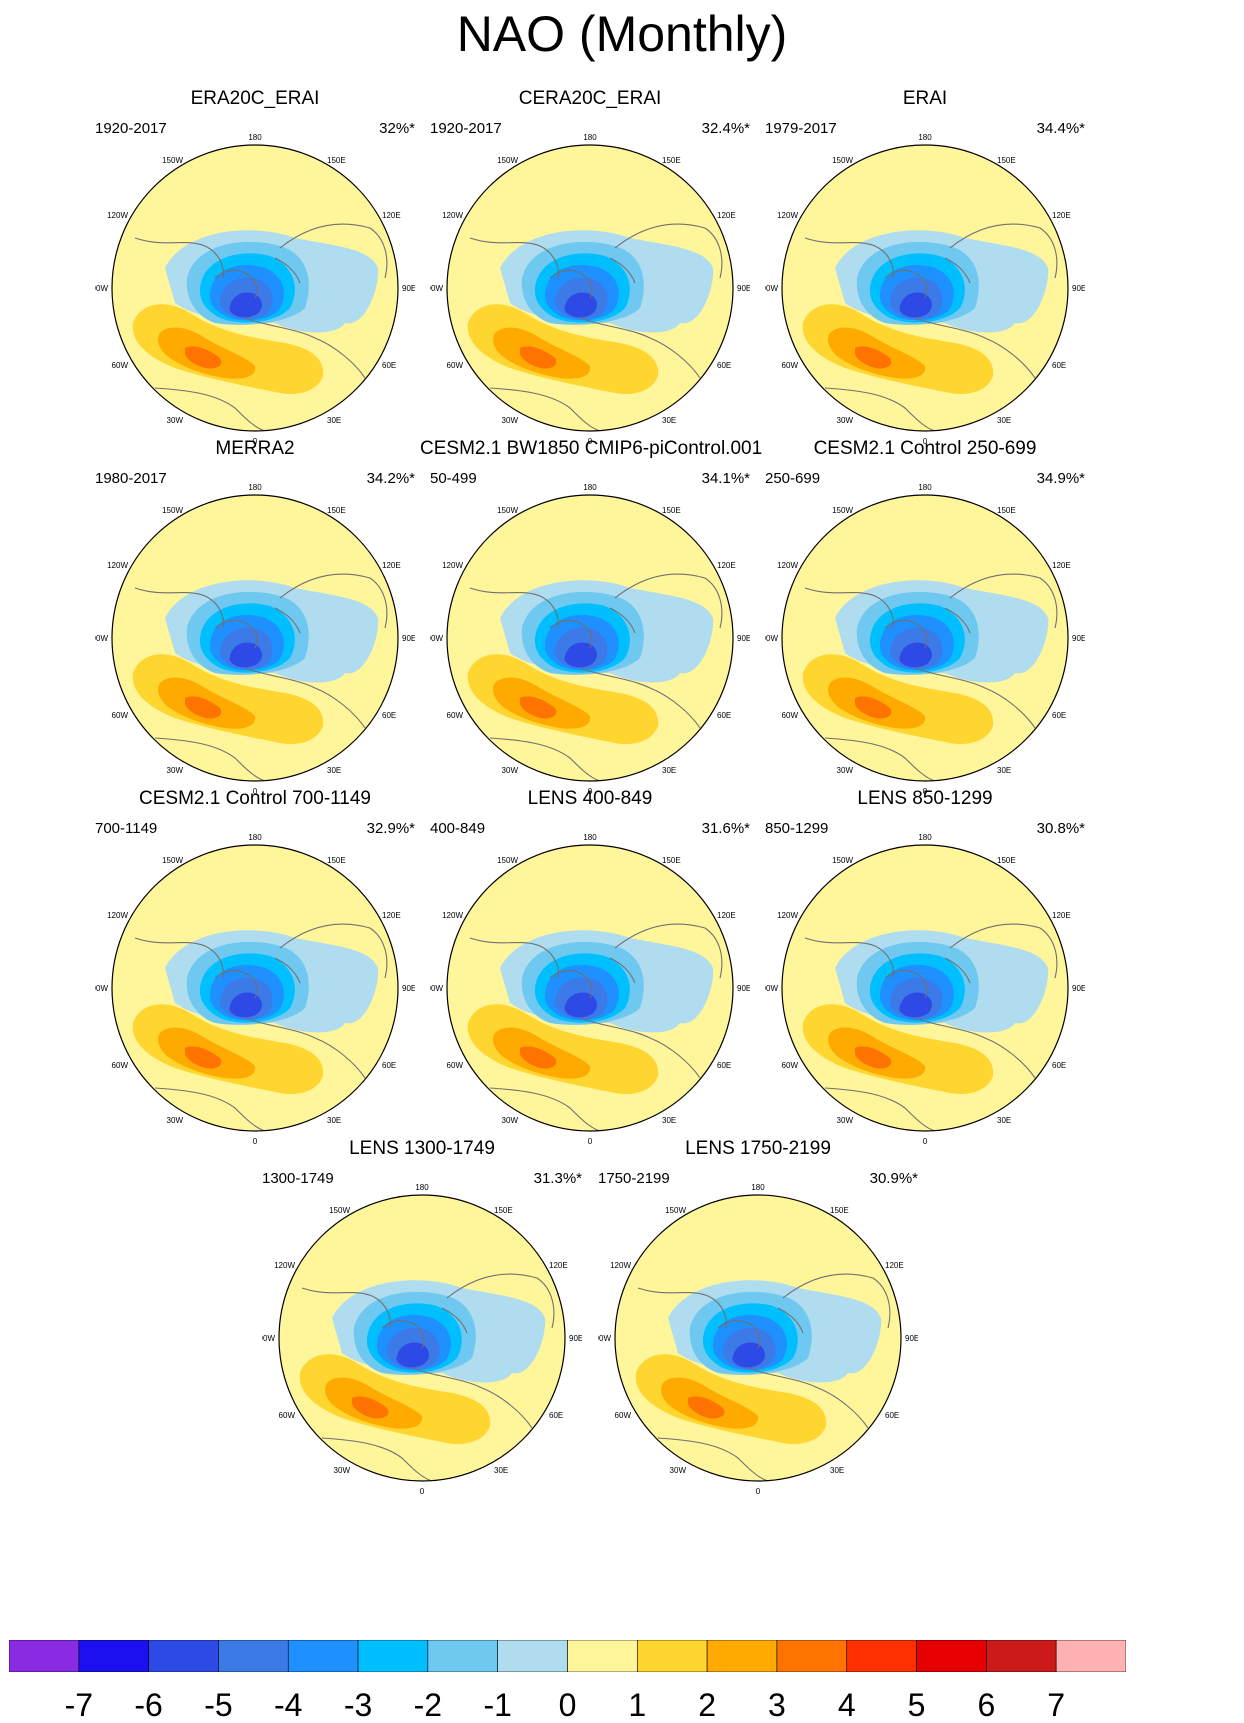 The width and height of the screenshot is (1244, 1723). Describe the element at coordinates (422, 1148) in the screenshot. I see `panel-title: LENS 1300-1749` at that location.